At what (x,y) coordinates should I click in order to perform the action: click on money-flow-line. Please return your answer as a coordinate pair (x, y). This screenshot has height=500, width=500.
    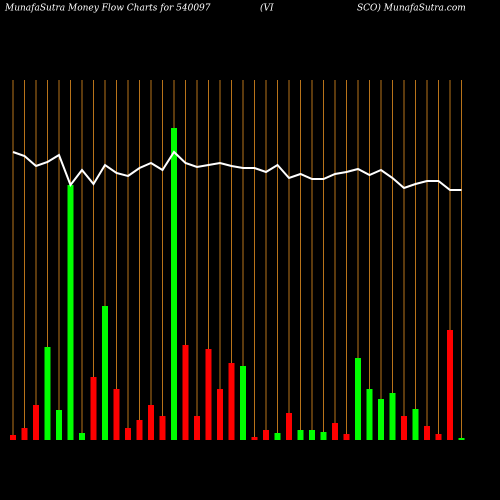
    Looking at the image, I should click on (237, 170).